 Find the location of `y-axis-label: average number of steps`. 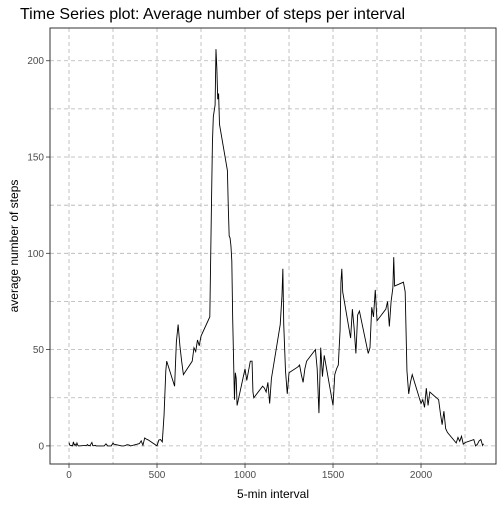

y-axis-label: average number of steps is located at coordinates (14, 246).